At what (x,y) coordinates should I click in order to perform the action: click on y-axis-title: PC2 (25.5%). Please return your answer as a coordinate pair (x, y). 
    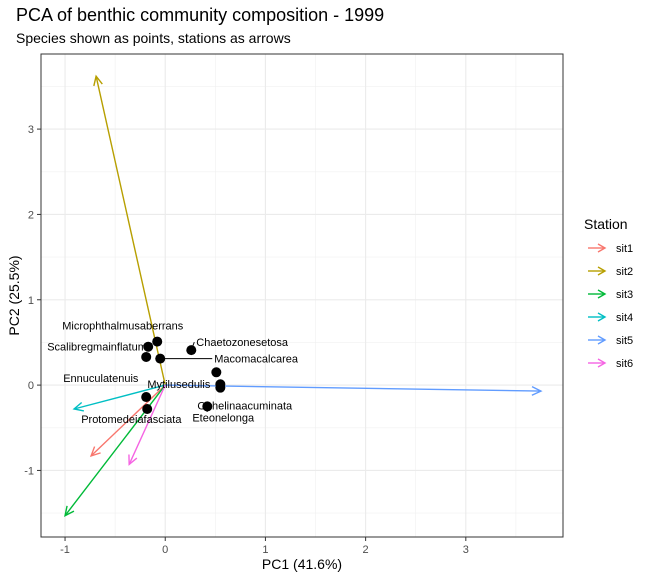
    Looking at the image, I should click on (14, 295).